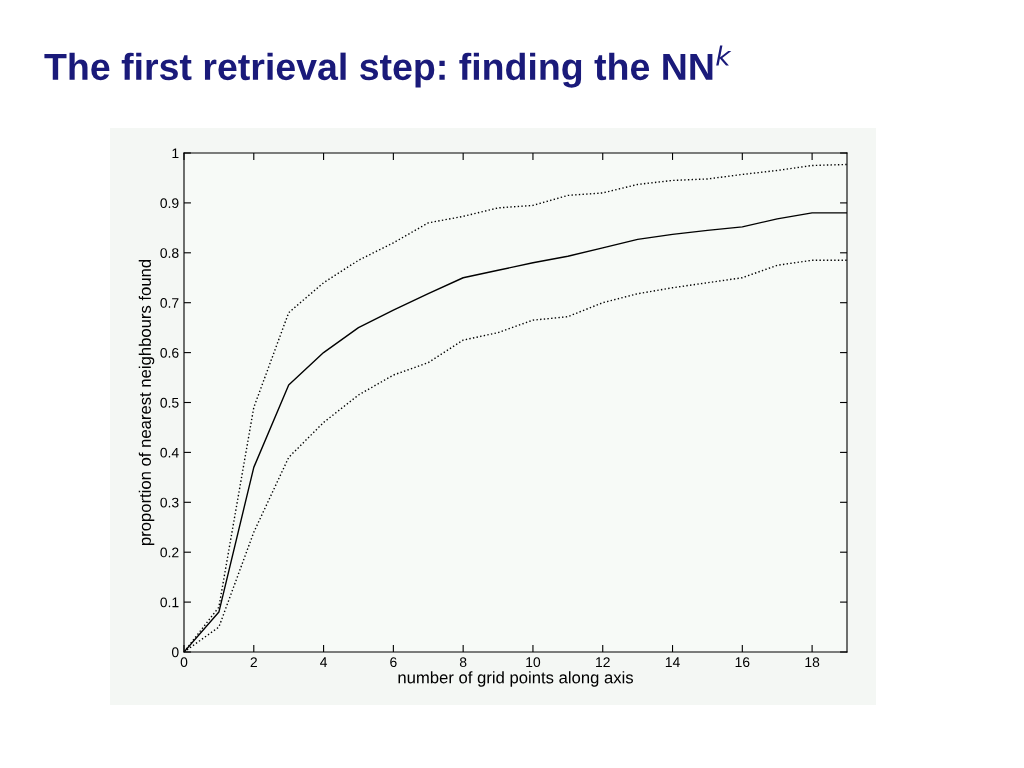 Image resolution: width=1024 pixels, height=768 pixels. I want to click on x-tick-label: 14, so click(672, 662).